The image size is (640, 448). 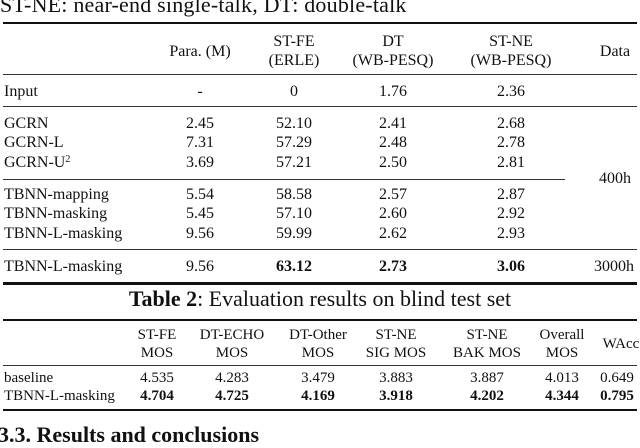 I want to click on cell-st-fe: 63.12, so click(x=294, y=266).